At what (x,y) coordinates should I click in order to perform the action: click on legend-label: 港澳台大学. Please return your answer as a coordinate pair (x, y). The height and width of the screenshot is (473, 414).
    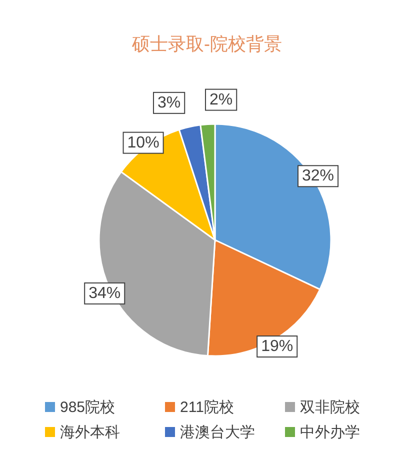
    Looking at the image, I should click on (217, 432).